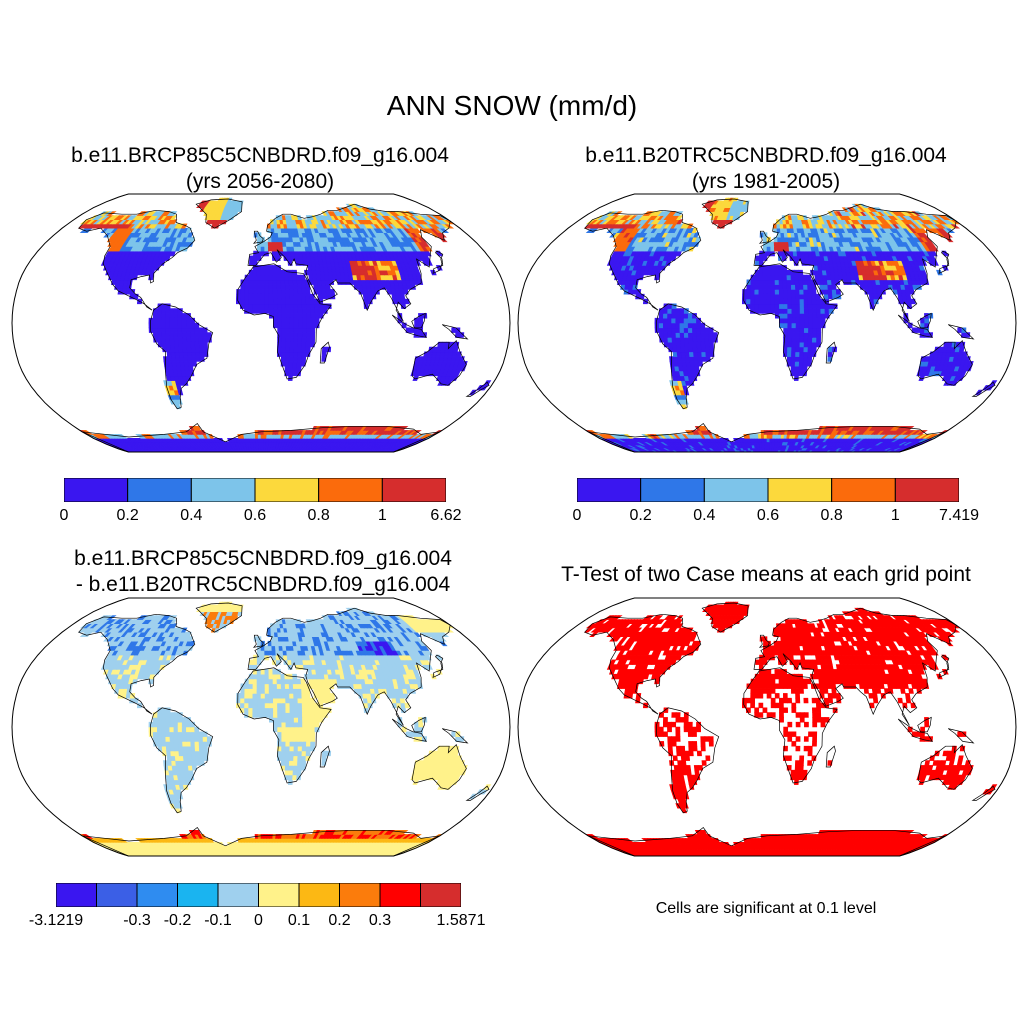  I want to click on coastline-namerica, so click(137, 260).